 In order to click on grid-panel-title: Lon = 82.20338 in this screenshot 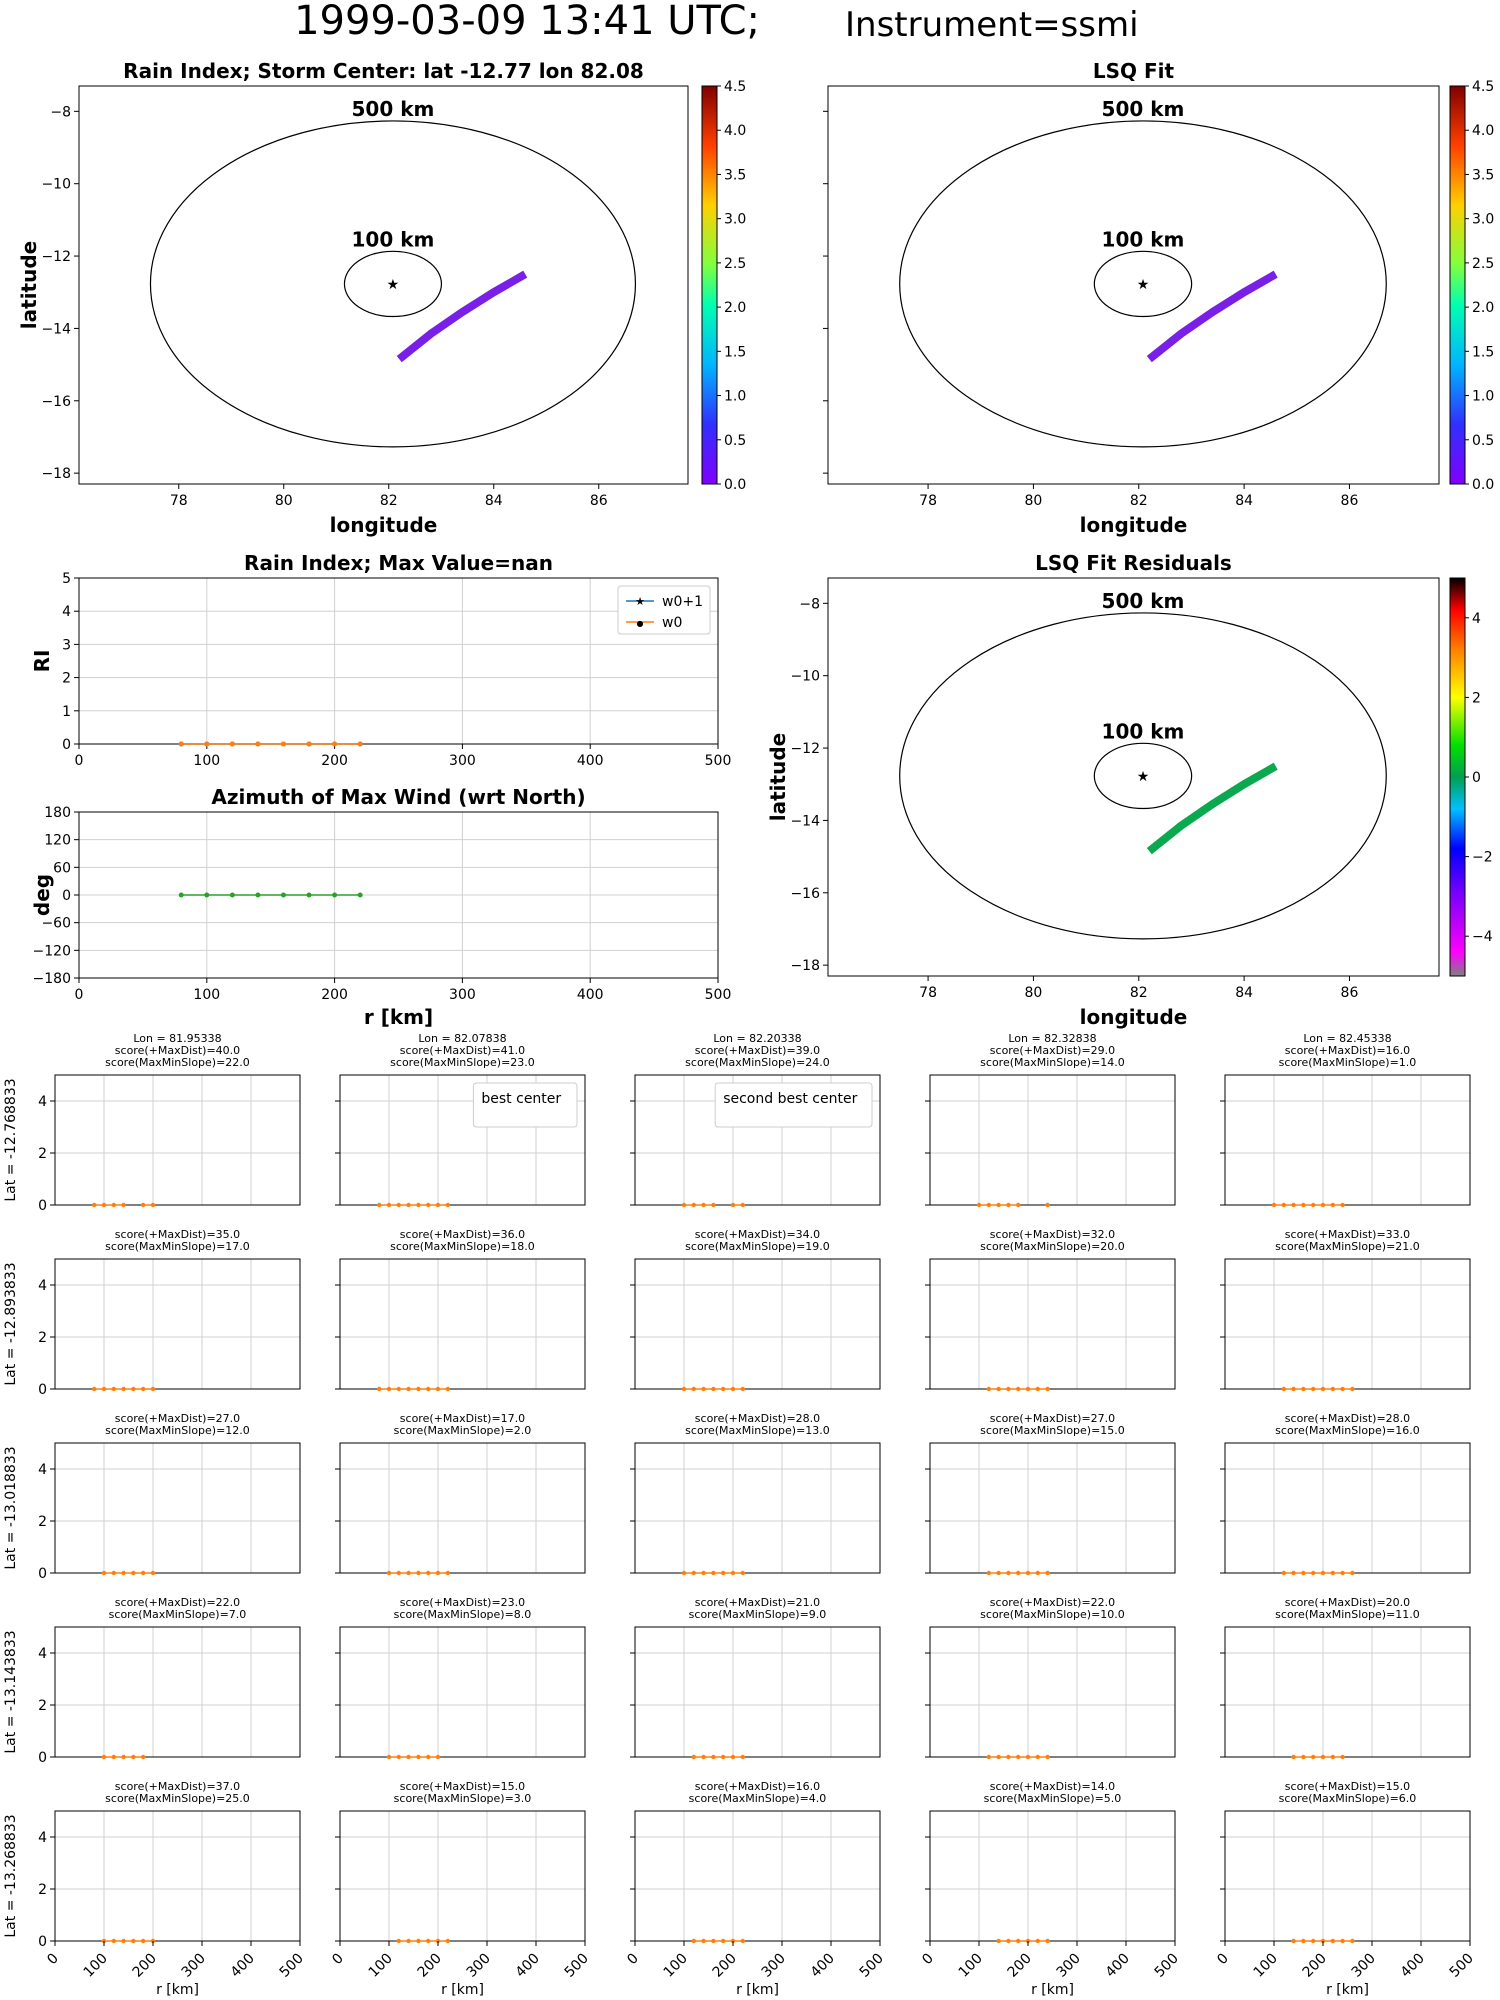, I will do `click(757, 1038)`.